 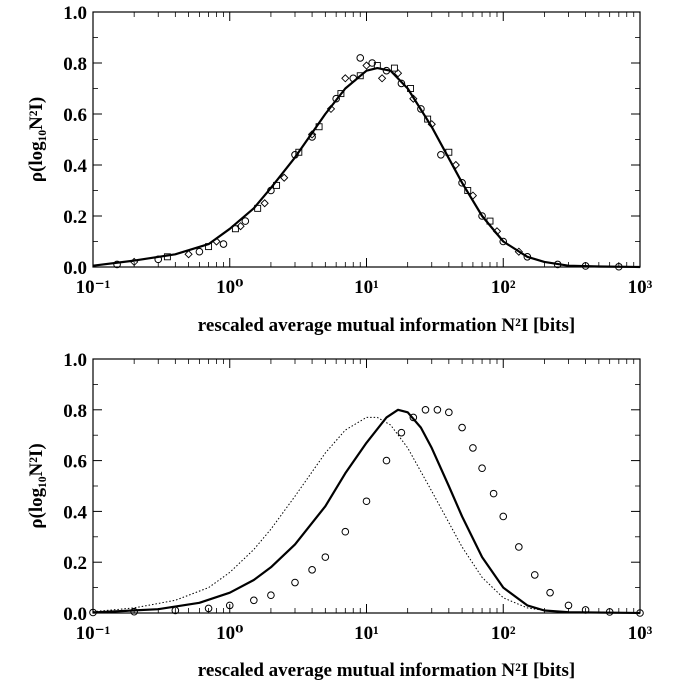 I want to click on y-tick-label: 0.0, so click(x=75, y=268).